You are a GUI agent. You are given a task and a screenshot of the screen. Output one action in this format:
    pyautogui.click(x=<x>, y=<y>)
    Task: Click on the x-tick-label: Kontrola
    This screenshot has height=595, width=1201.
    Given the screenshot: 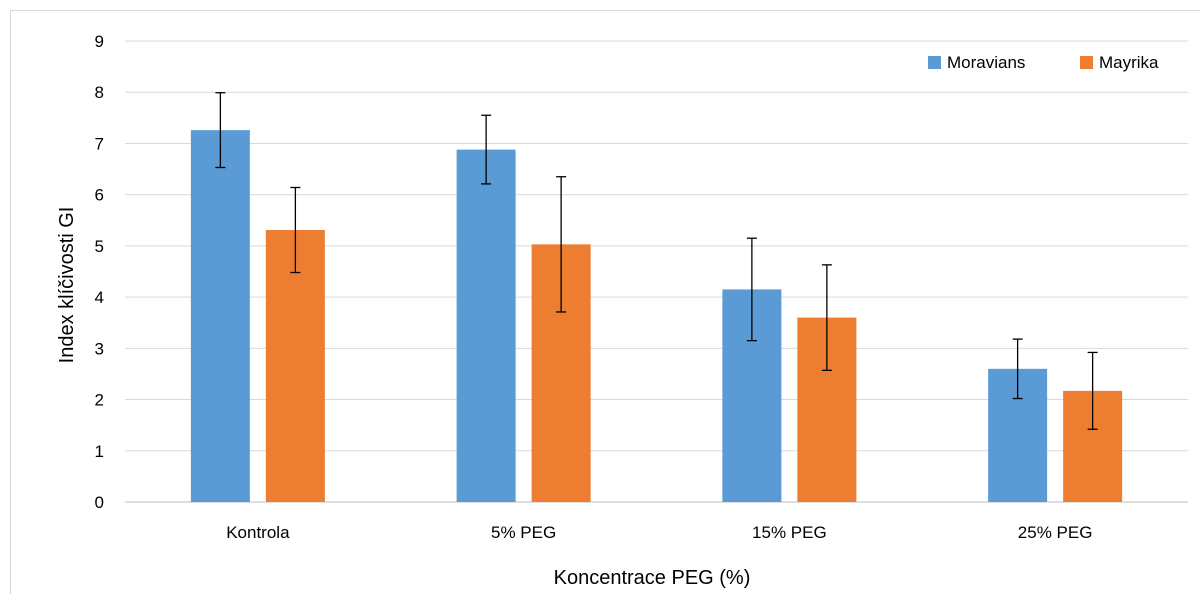 What is the action you would take?
    pyautogui.click(x=258, y=532)
    